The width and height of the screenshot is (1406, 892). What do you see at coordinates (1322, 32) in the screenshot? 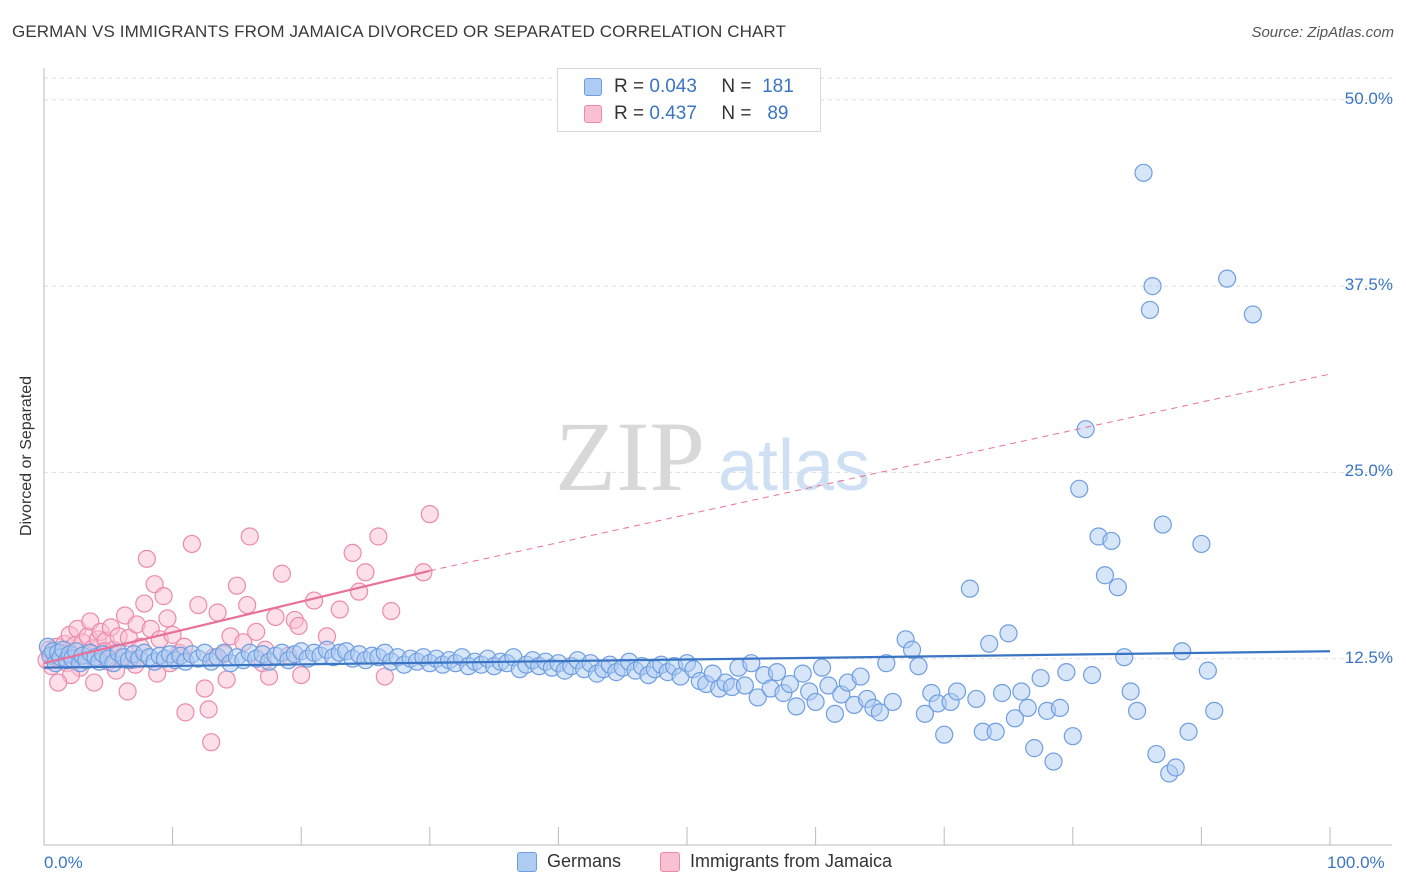
I see `source-label: Source: ZipAtlas.com` at bounding box center [1322, 32].